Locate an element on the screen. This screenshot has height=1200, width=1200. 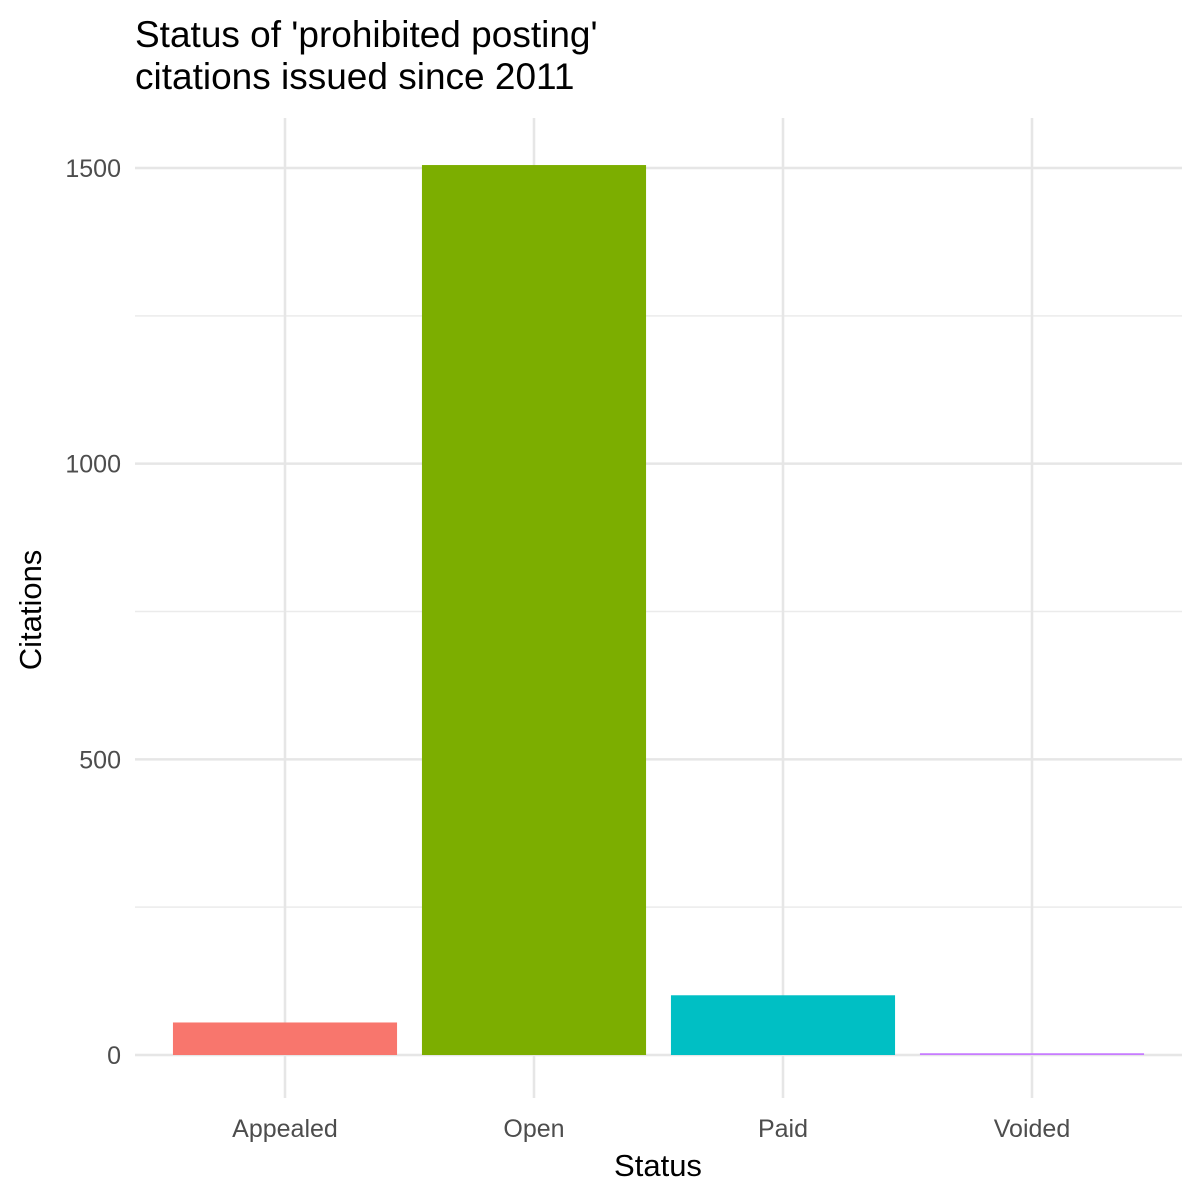
chart-title-line-2: citations issued since 2011 is located at coordinates (355, 76).